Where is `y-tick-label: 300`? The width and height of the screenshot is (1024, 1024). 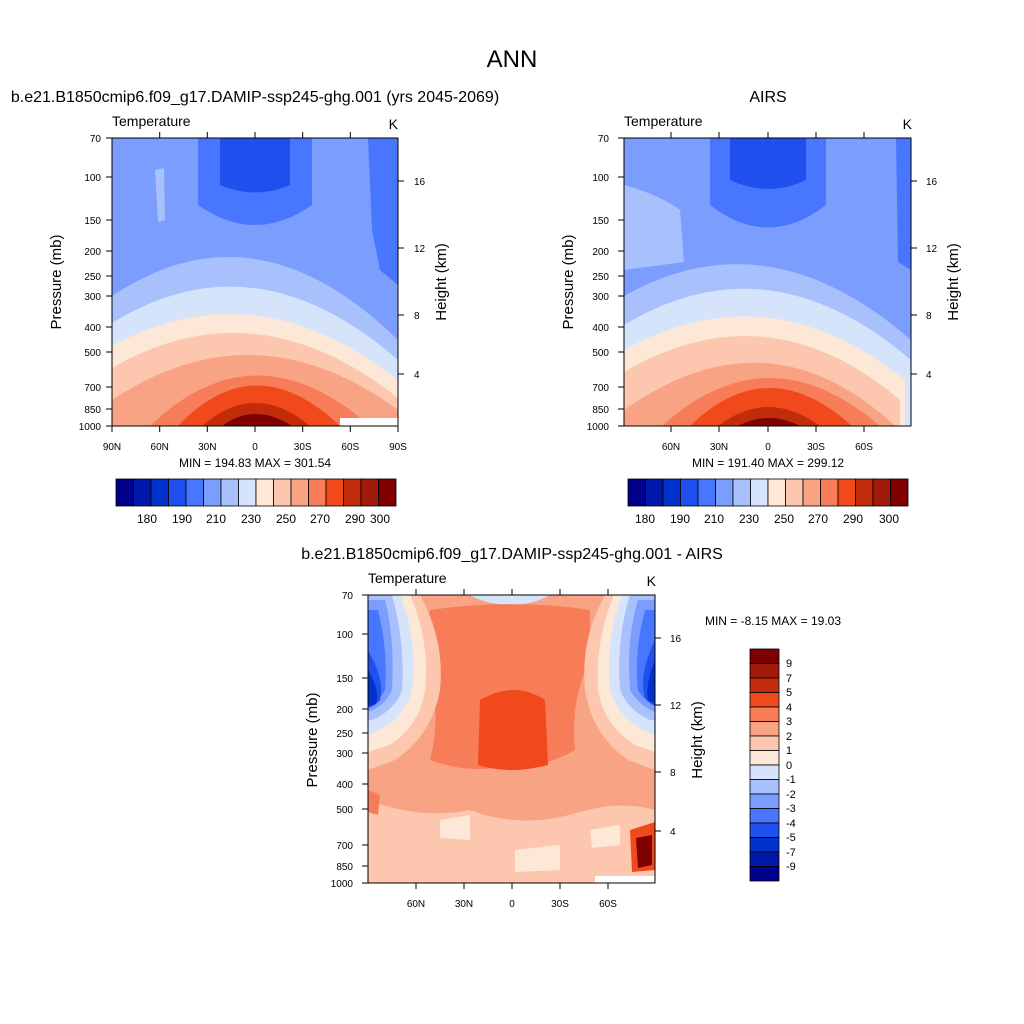 y-tick-label: 300 is located at coordinates (92, 297).